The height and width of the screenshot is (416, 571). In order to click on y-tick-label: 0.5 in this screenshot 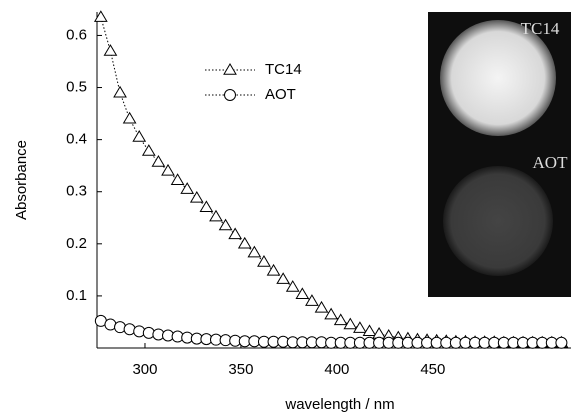, I will do `click(76, 87)`.